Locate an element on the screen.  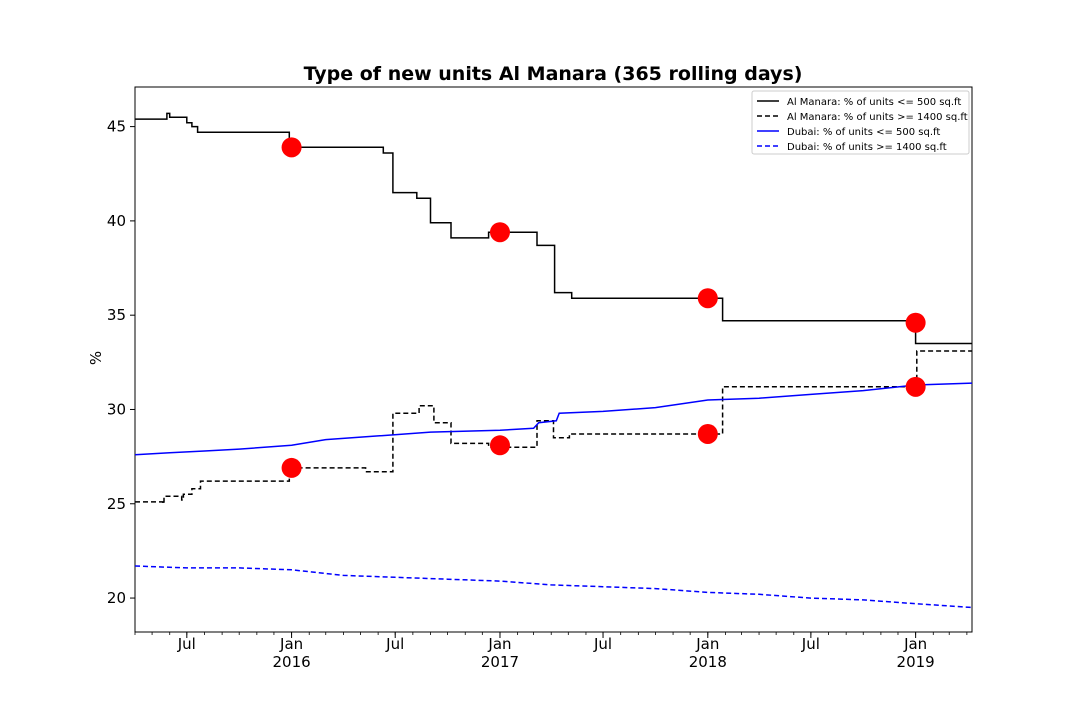
y-tick-label: 25 is located at coordinates (116, 504).